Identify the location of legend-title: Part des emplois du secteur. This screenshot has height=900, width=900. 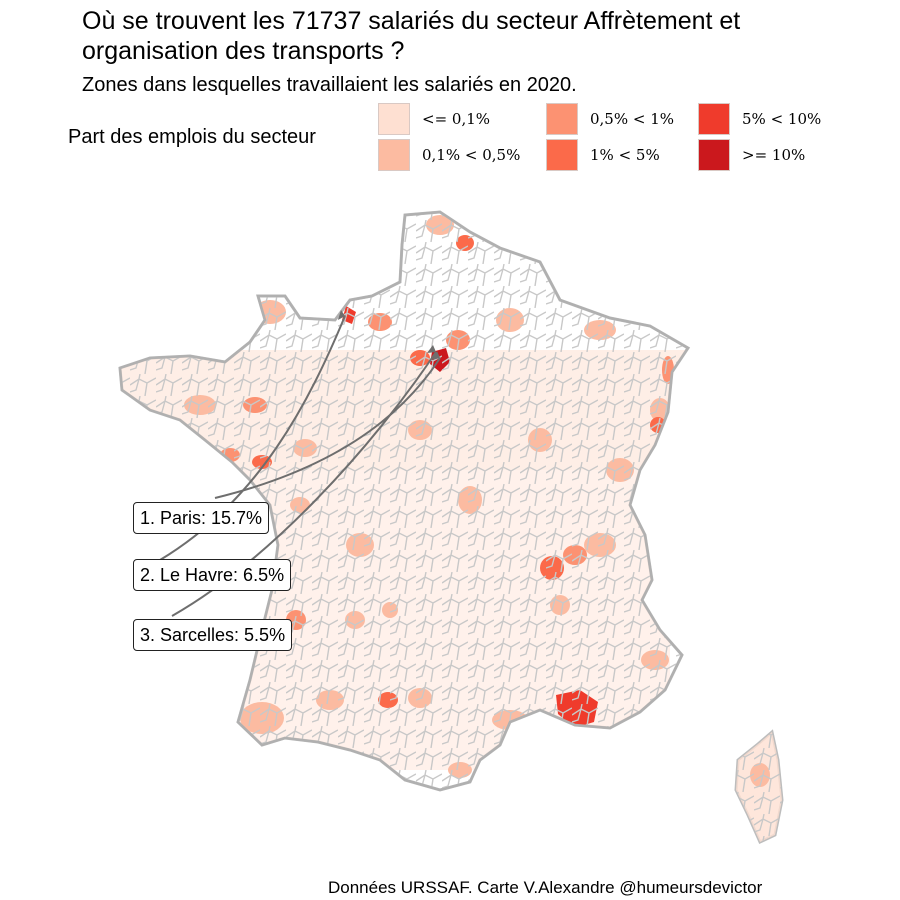
(192, 137).